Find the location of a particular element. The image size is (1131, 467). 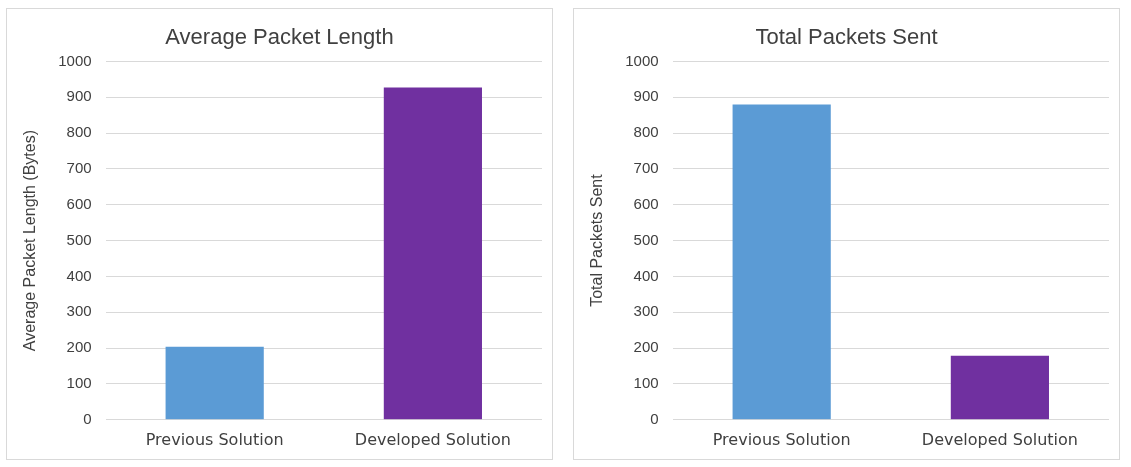

chart-title: Average Packet Length is located at coordinates (279, 37).